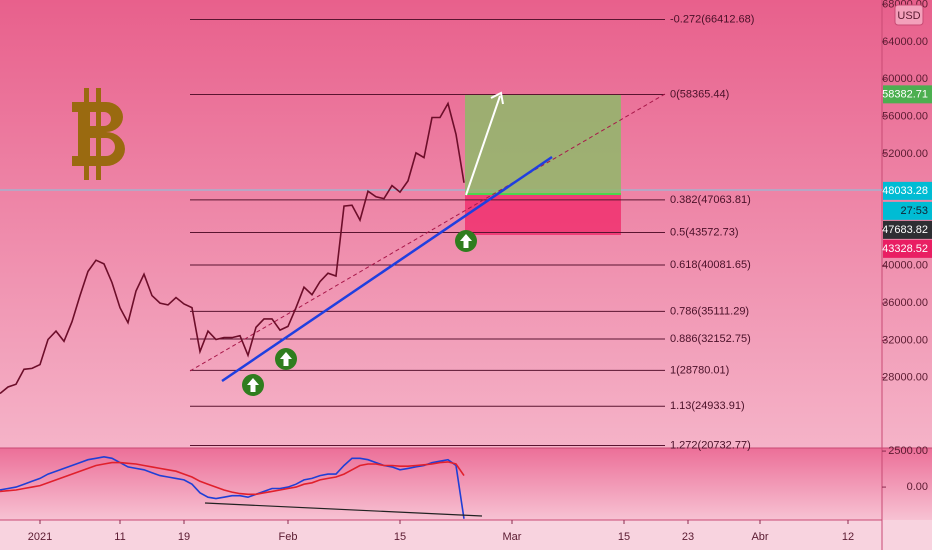 Image resolution: width=932 pixels, height=555 pixels. What do you see at coordinates (710, 265) in the screenshot?
I see `fib-label: 0.618(40081.65)` at bounding box center [710, 265].